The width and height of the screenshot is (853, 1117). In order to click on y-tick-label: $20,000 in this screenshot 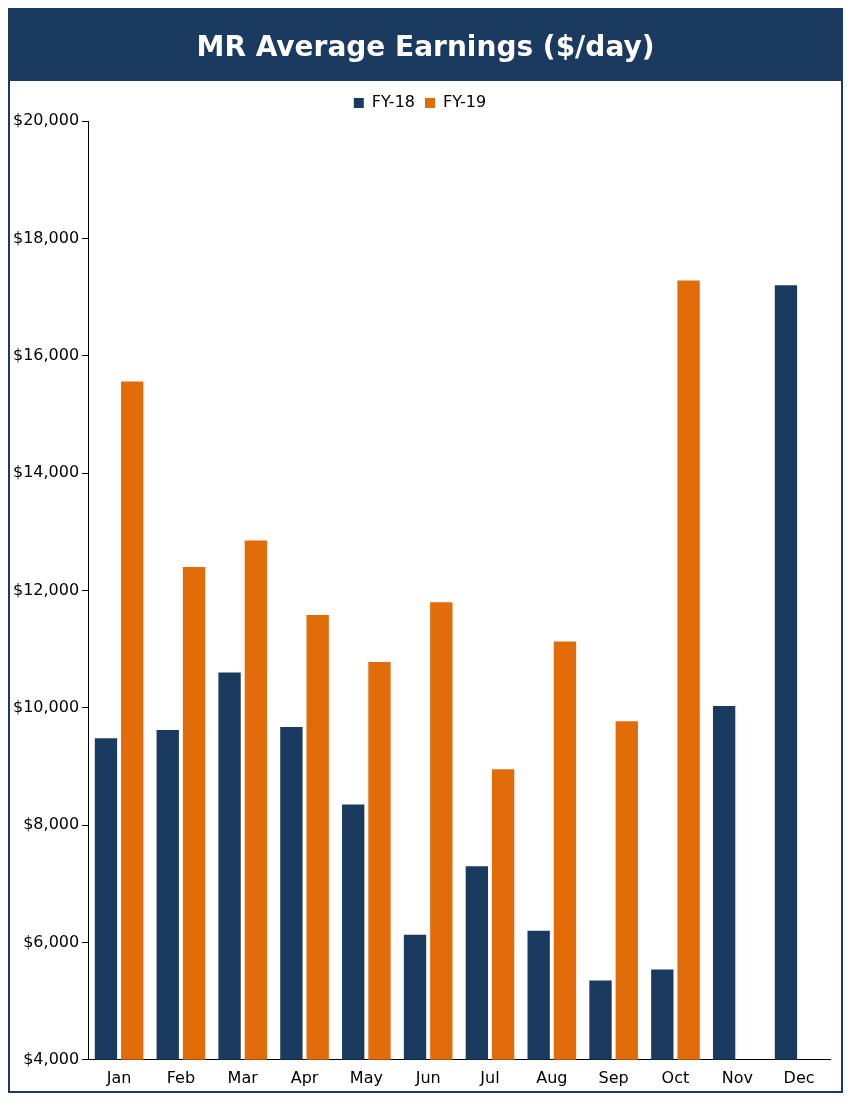, I will do `click(46, 120)`.